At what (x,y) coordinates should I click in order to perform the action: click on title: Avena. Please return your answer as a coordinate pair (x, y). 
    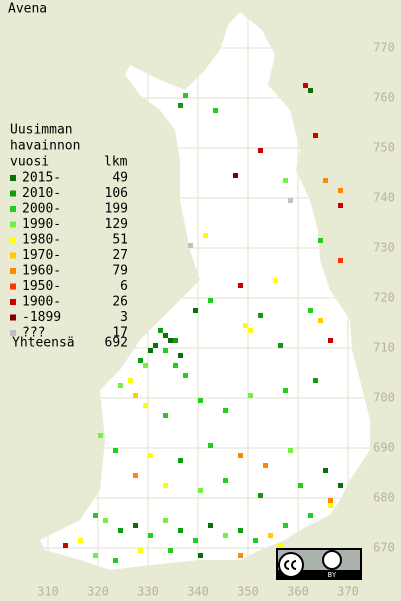
    Looking at the image, I should click on (27, 9).